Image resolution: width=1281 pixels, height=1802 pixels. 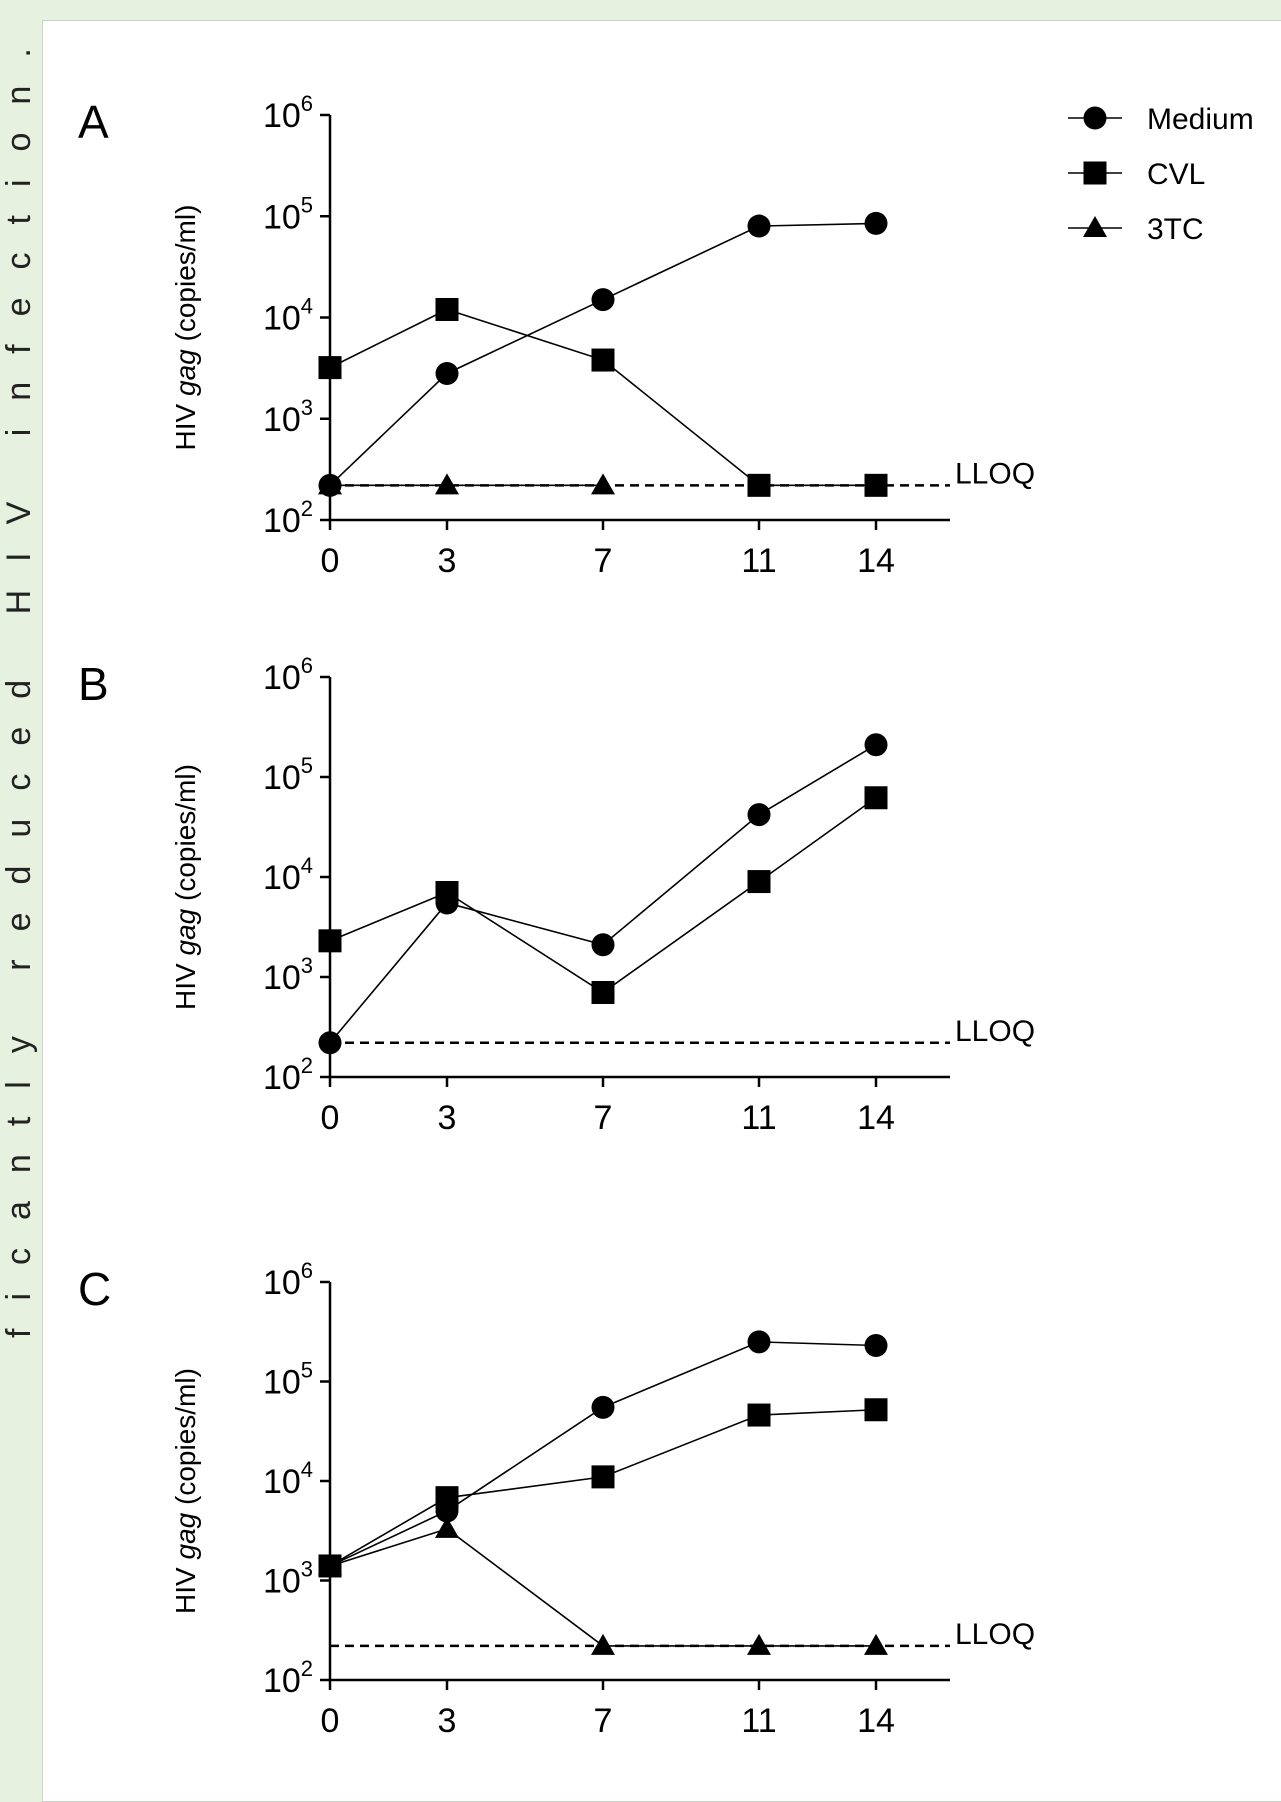 What do you see at coordinates (1176, 174) in the screenshot?
I see `legend-label: CVL` at bounding box center [1176, 174].